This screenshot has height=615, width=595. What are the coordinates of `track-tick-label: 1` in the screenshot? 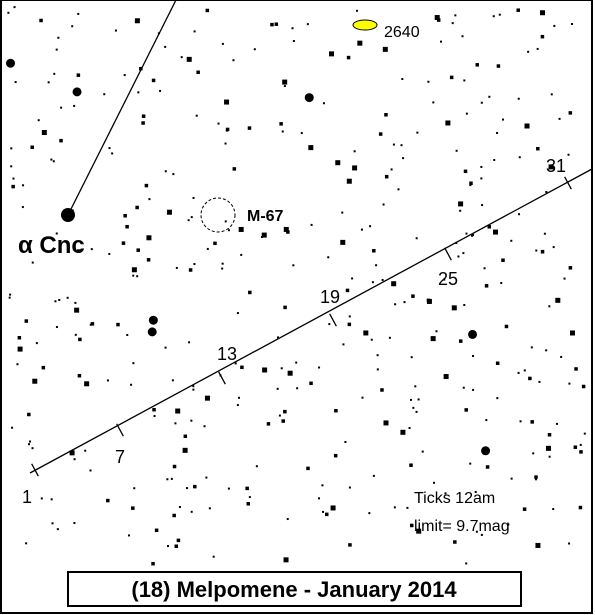 It's located at (27, 497).